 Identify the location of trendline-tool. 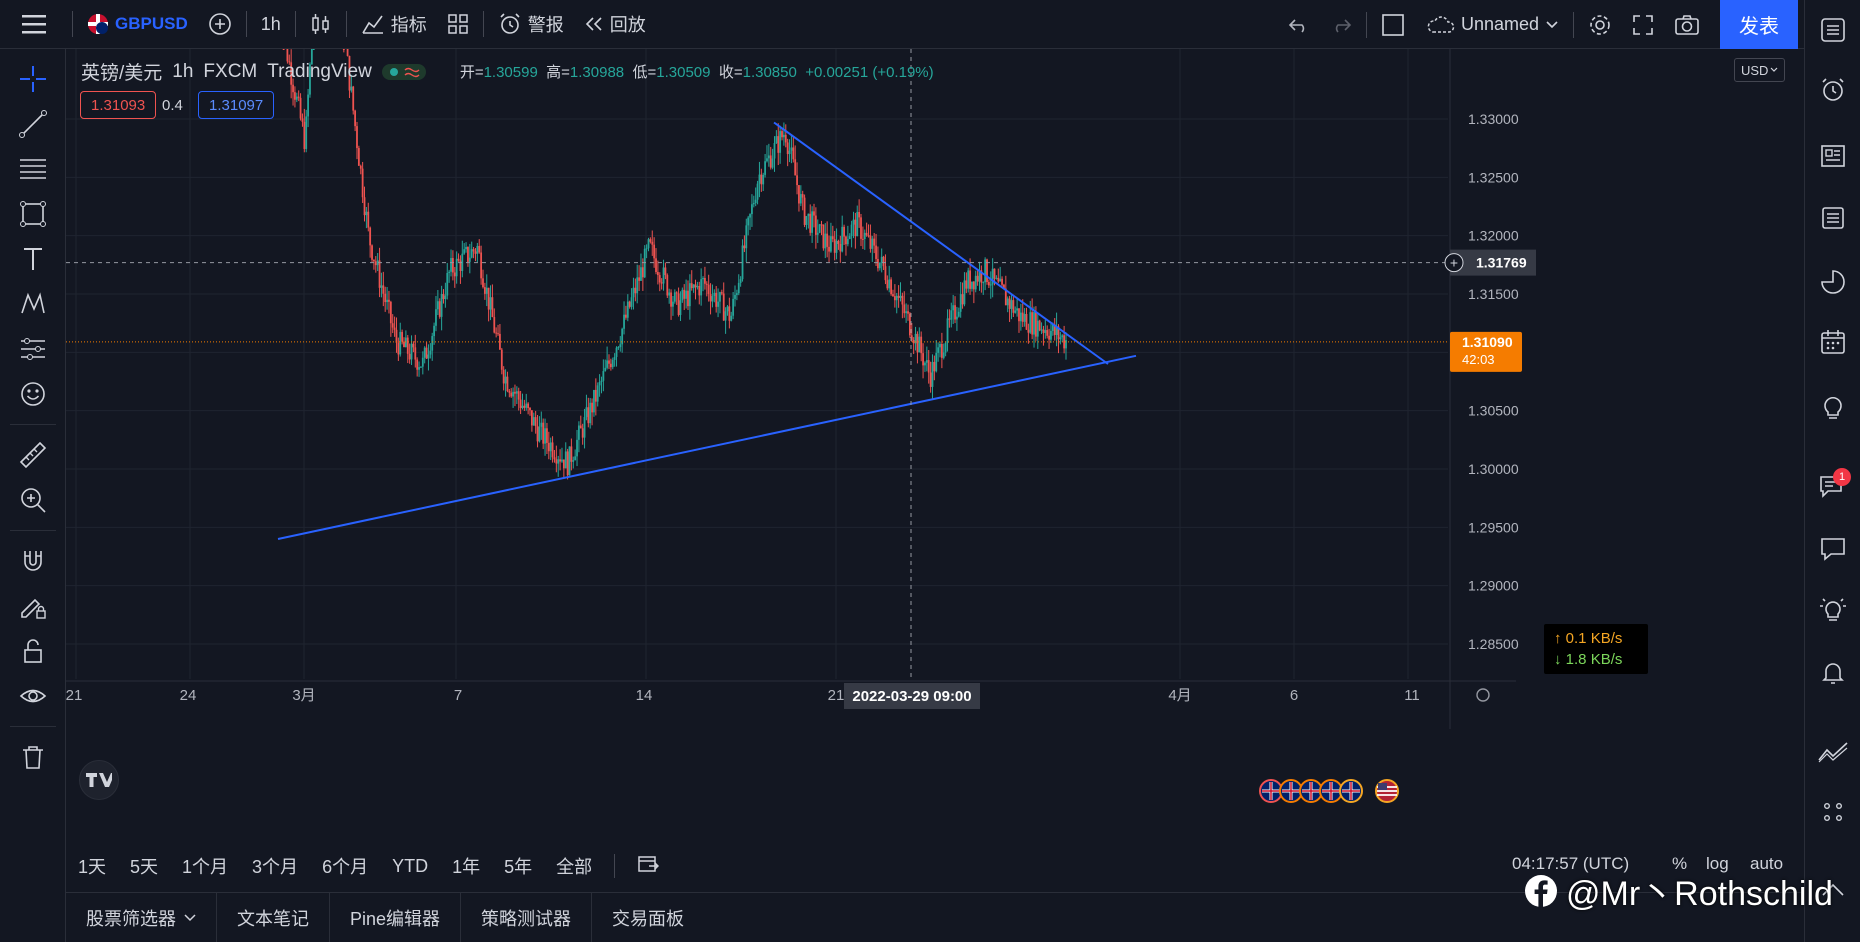
(33, 124).